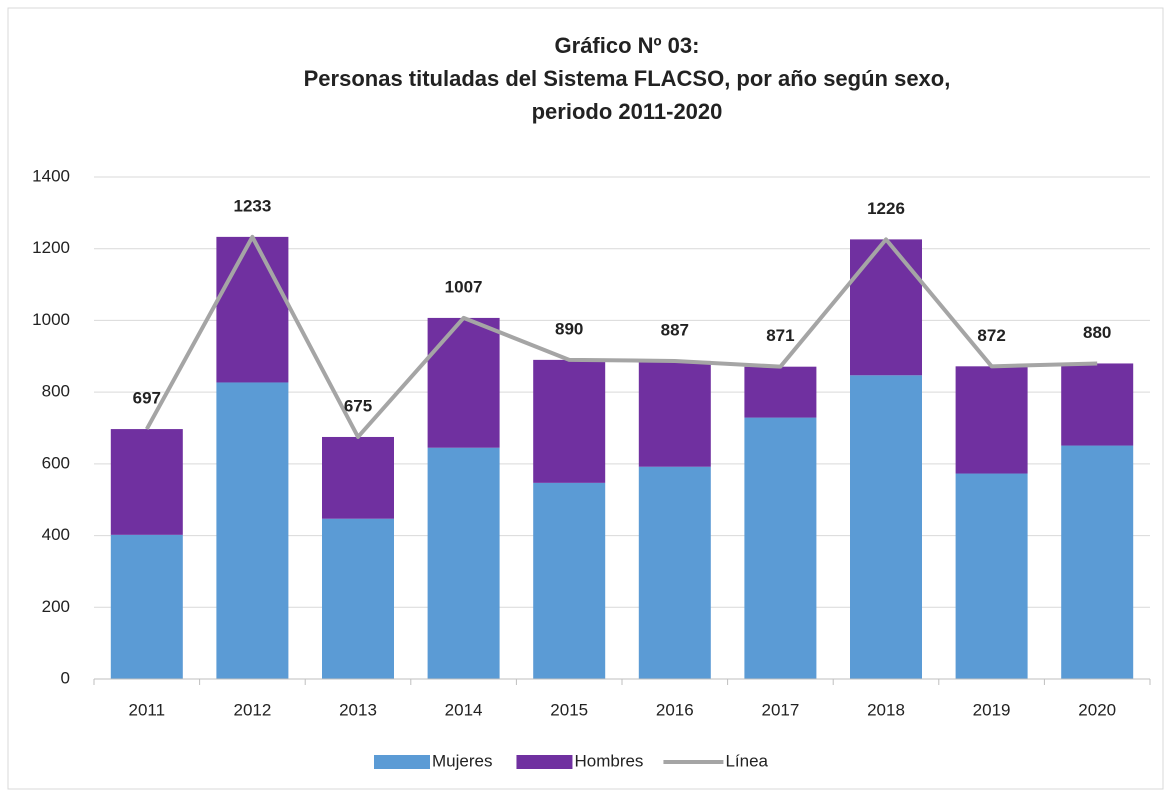  What do you see at coordinates (358, 405) in the screenshot?
I see `data-label: 675` at bounding box center [358, 405].